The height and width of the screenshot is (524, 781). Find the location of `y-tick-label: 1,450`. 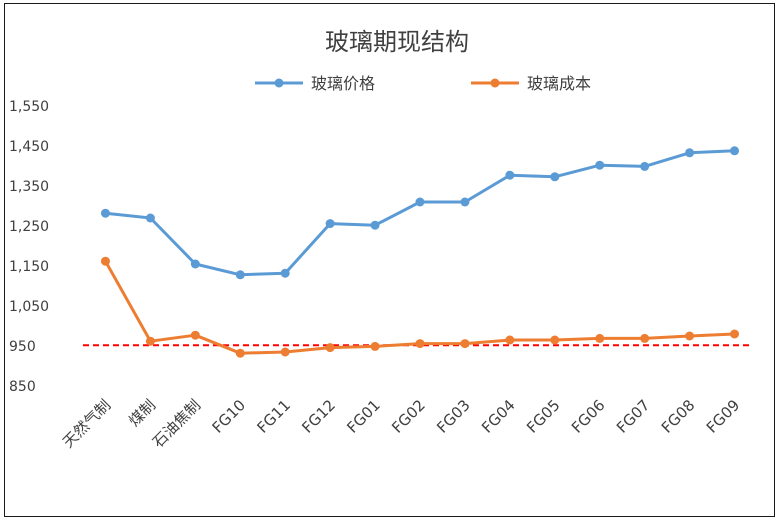

y-tick-label: 1,450 is located at coordinates (29, 147).